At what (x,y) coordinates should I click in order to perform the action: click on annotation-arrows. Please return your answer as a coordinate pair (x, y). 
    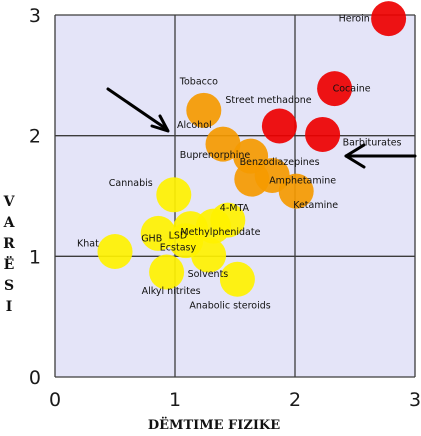
    Looking at the image, I should click on (261, 128).